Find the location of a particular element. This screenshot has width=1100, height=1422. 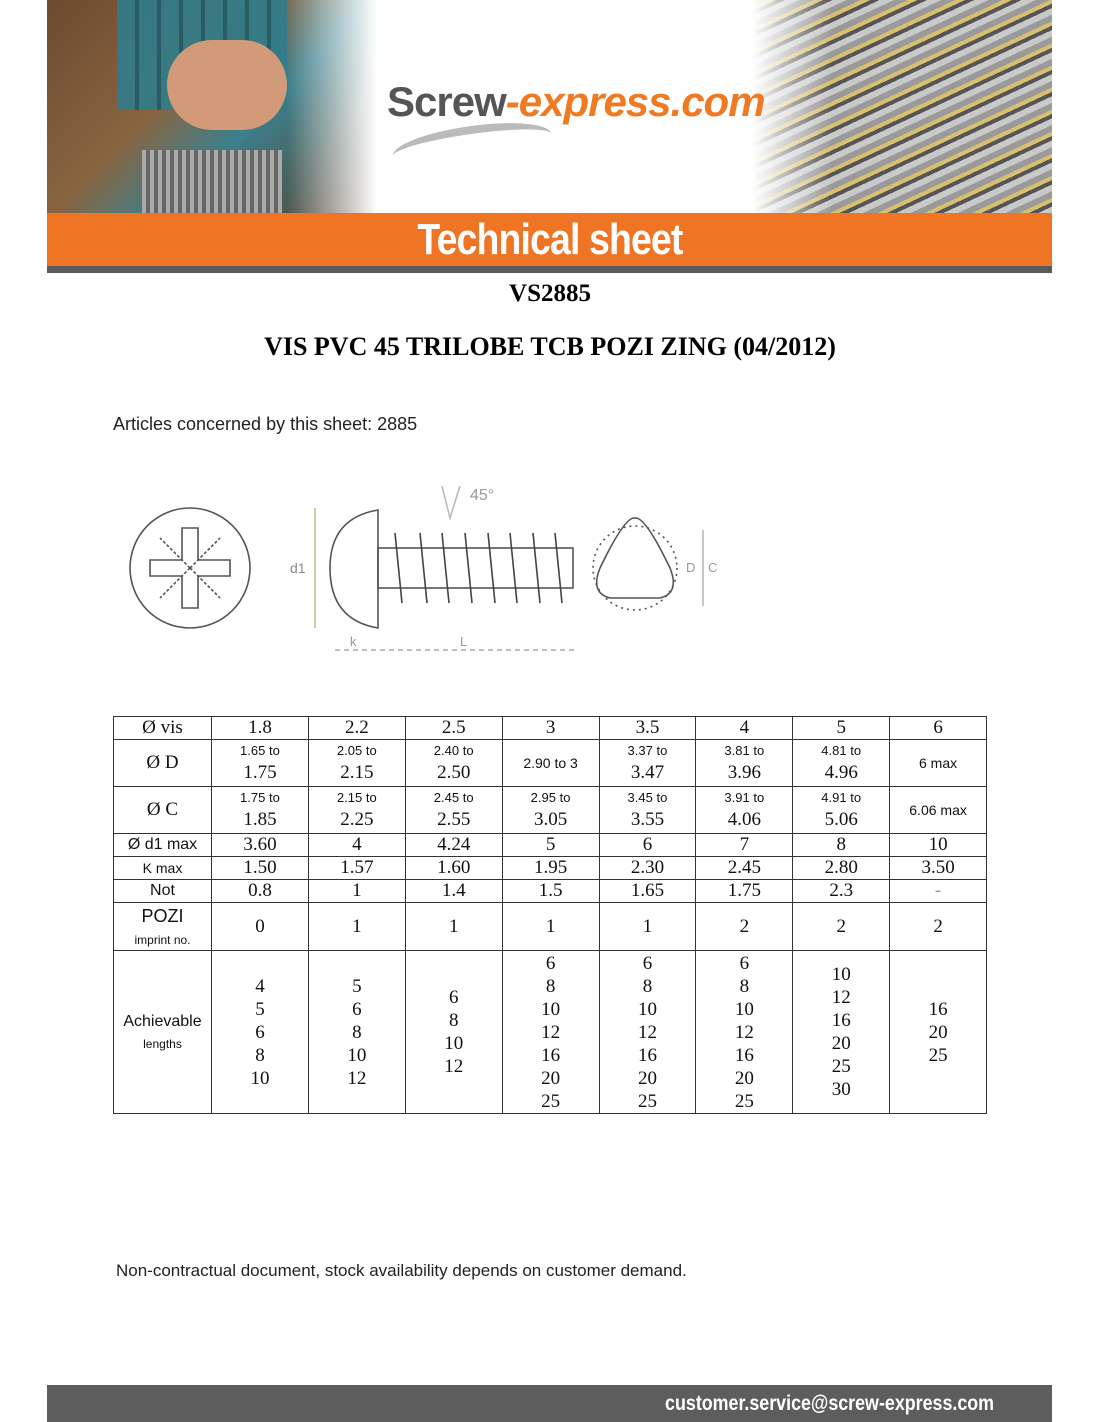

row-label-text: Ø D is located at coordinates (162, 762).